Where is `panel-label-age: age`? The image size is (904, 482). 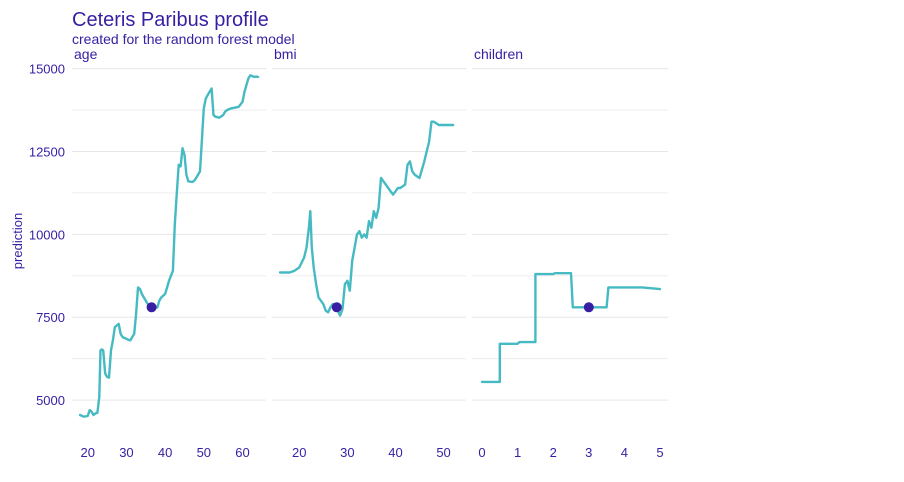 panel-label-age: age is located at coordinates (86, 54).